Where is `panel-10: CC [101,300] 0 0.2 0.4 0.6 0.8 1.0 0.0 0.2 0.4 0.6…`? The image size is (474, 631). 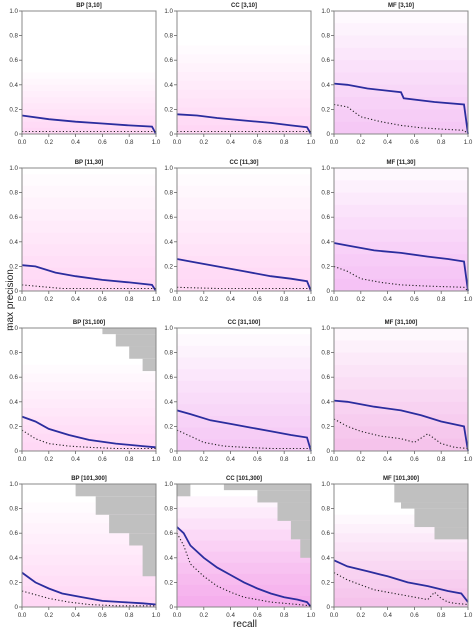
panel-10: CC [101,300] 0 0.2 0.4 0.6 0.8 1.0 0.0 0.2 0.4 0.6… is located at coordinates (239, 547).